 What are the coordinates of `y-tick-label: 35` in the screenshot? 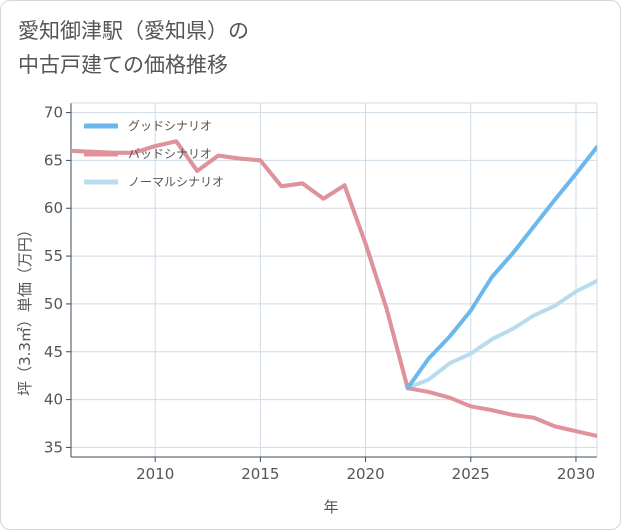 It's located at (53, 447).